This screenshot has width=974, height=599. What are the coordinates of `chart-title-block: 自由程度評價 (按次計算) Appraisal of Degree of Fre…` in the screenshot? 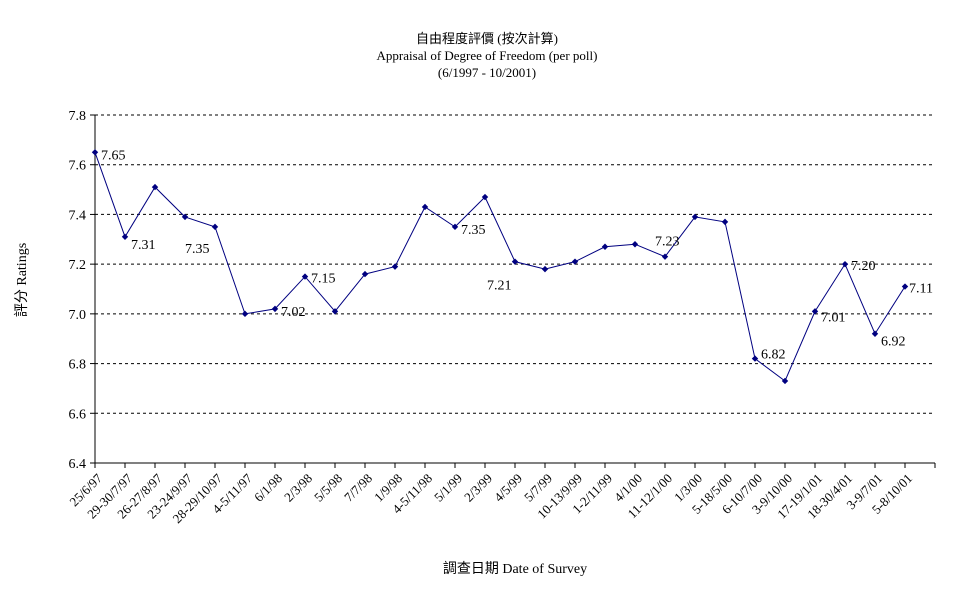 It's located at (487, 55).